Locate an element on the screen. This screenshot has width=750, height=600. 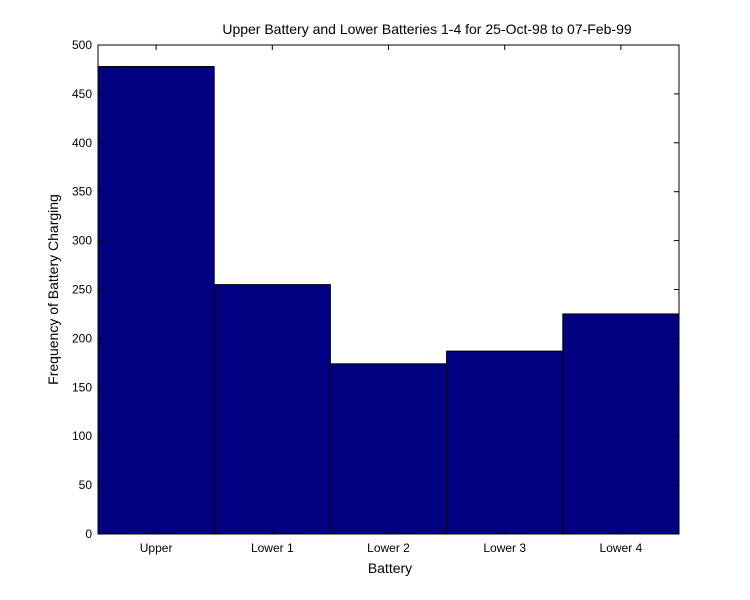
y-tick-label: 450 is located at coordinates (82, 94).